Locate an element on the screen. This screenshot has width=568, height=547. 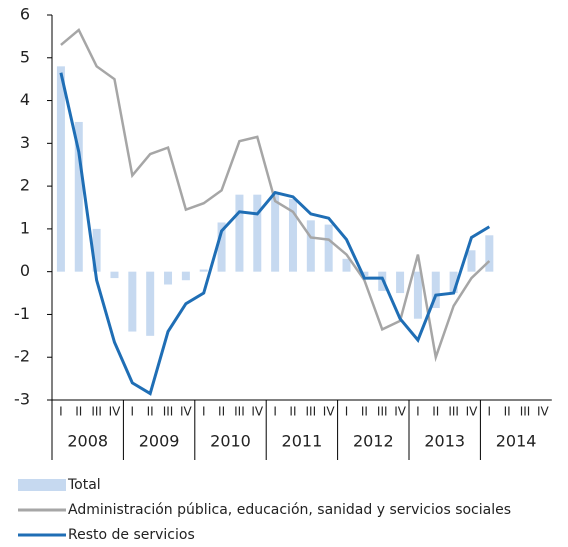
year-label: 2011 is located at coordinates (302, 441).